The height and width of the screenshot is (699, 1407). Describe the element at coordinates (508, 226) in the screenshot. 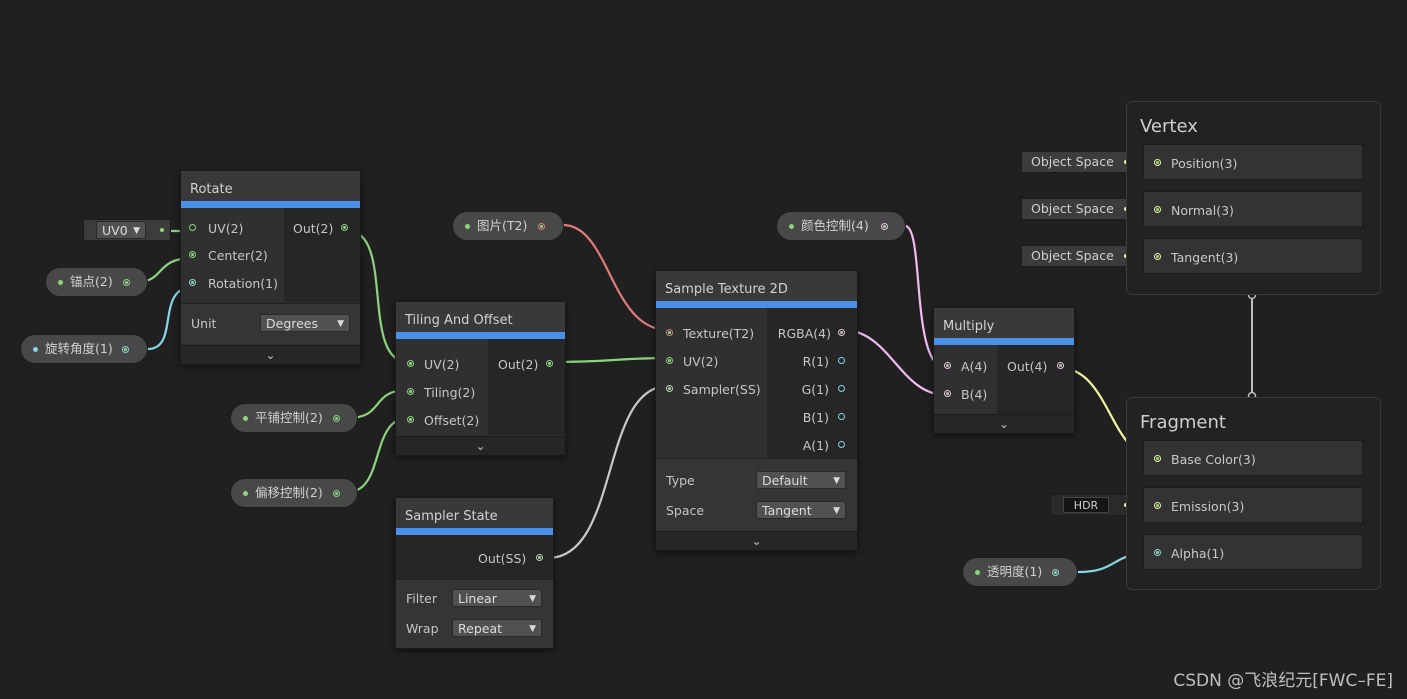

I see `texture-property-pill: 图片(T2)` at that location.